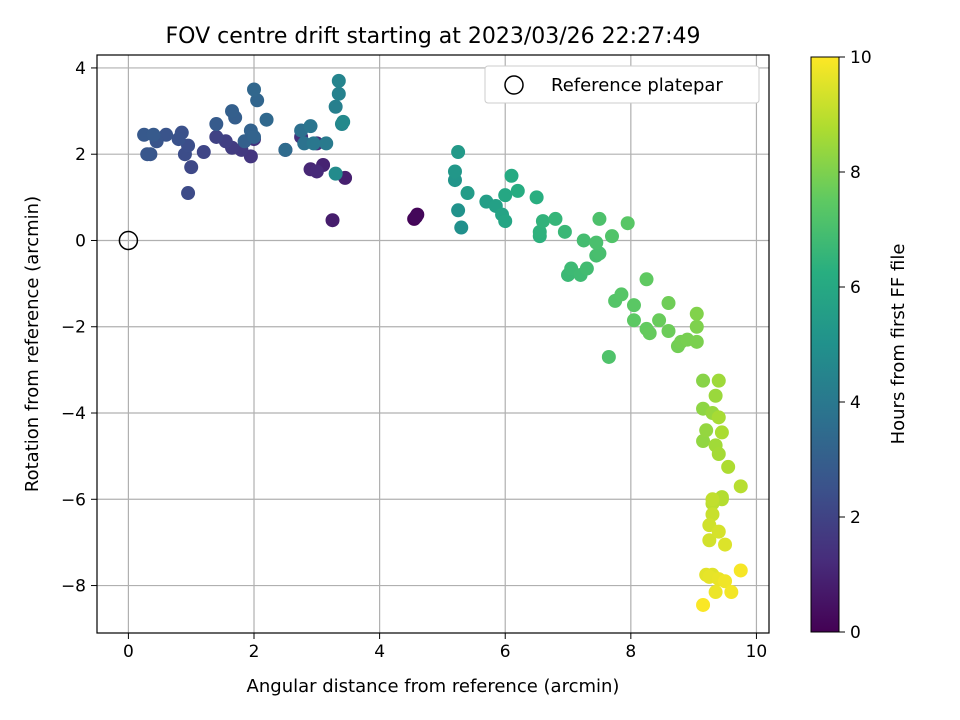 This screenshot has height=720, width=960. I want to click on y-tick-label: −6, so click(73, 500).